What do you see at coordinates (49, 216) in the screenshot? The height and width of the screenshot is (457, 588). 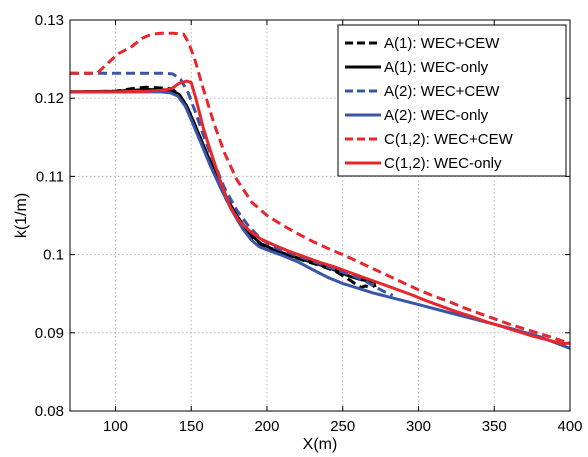 I see `y-tick-labels: 0.08 0.09 0.1 0.11 0.12 0.13` at bounding box center [49, 216].